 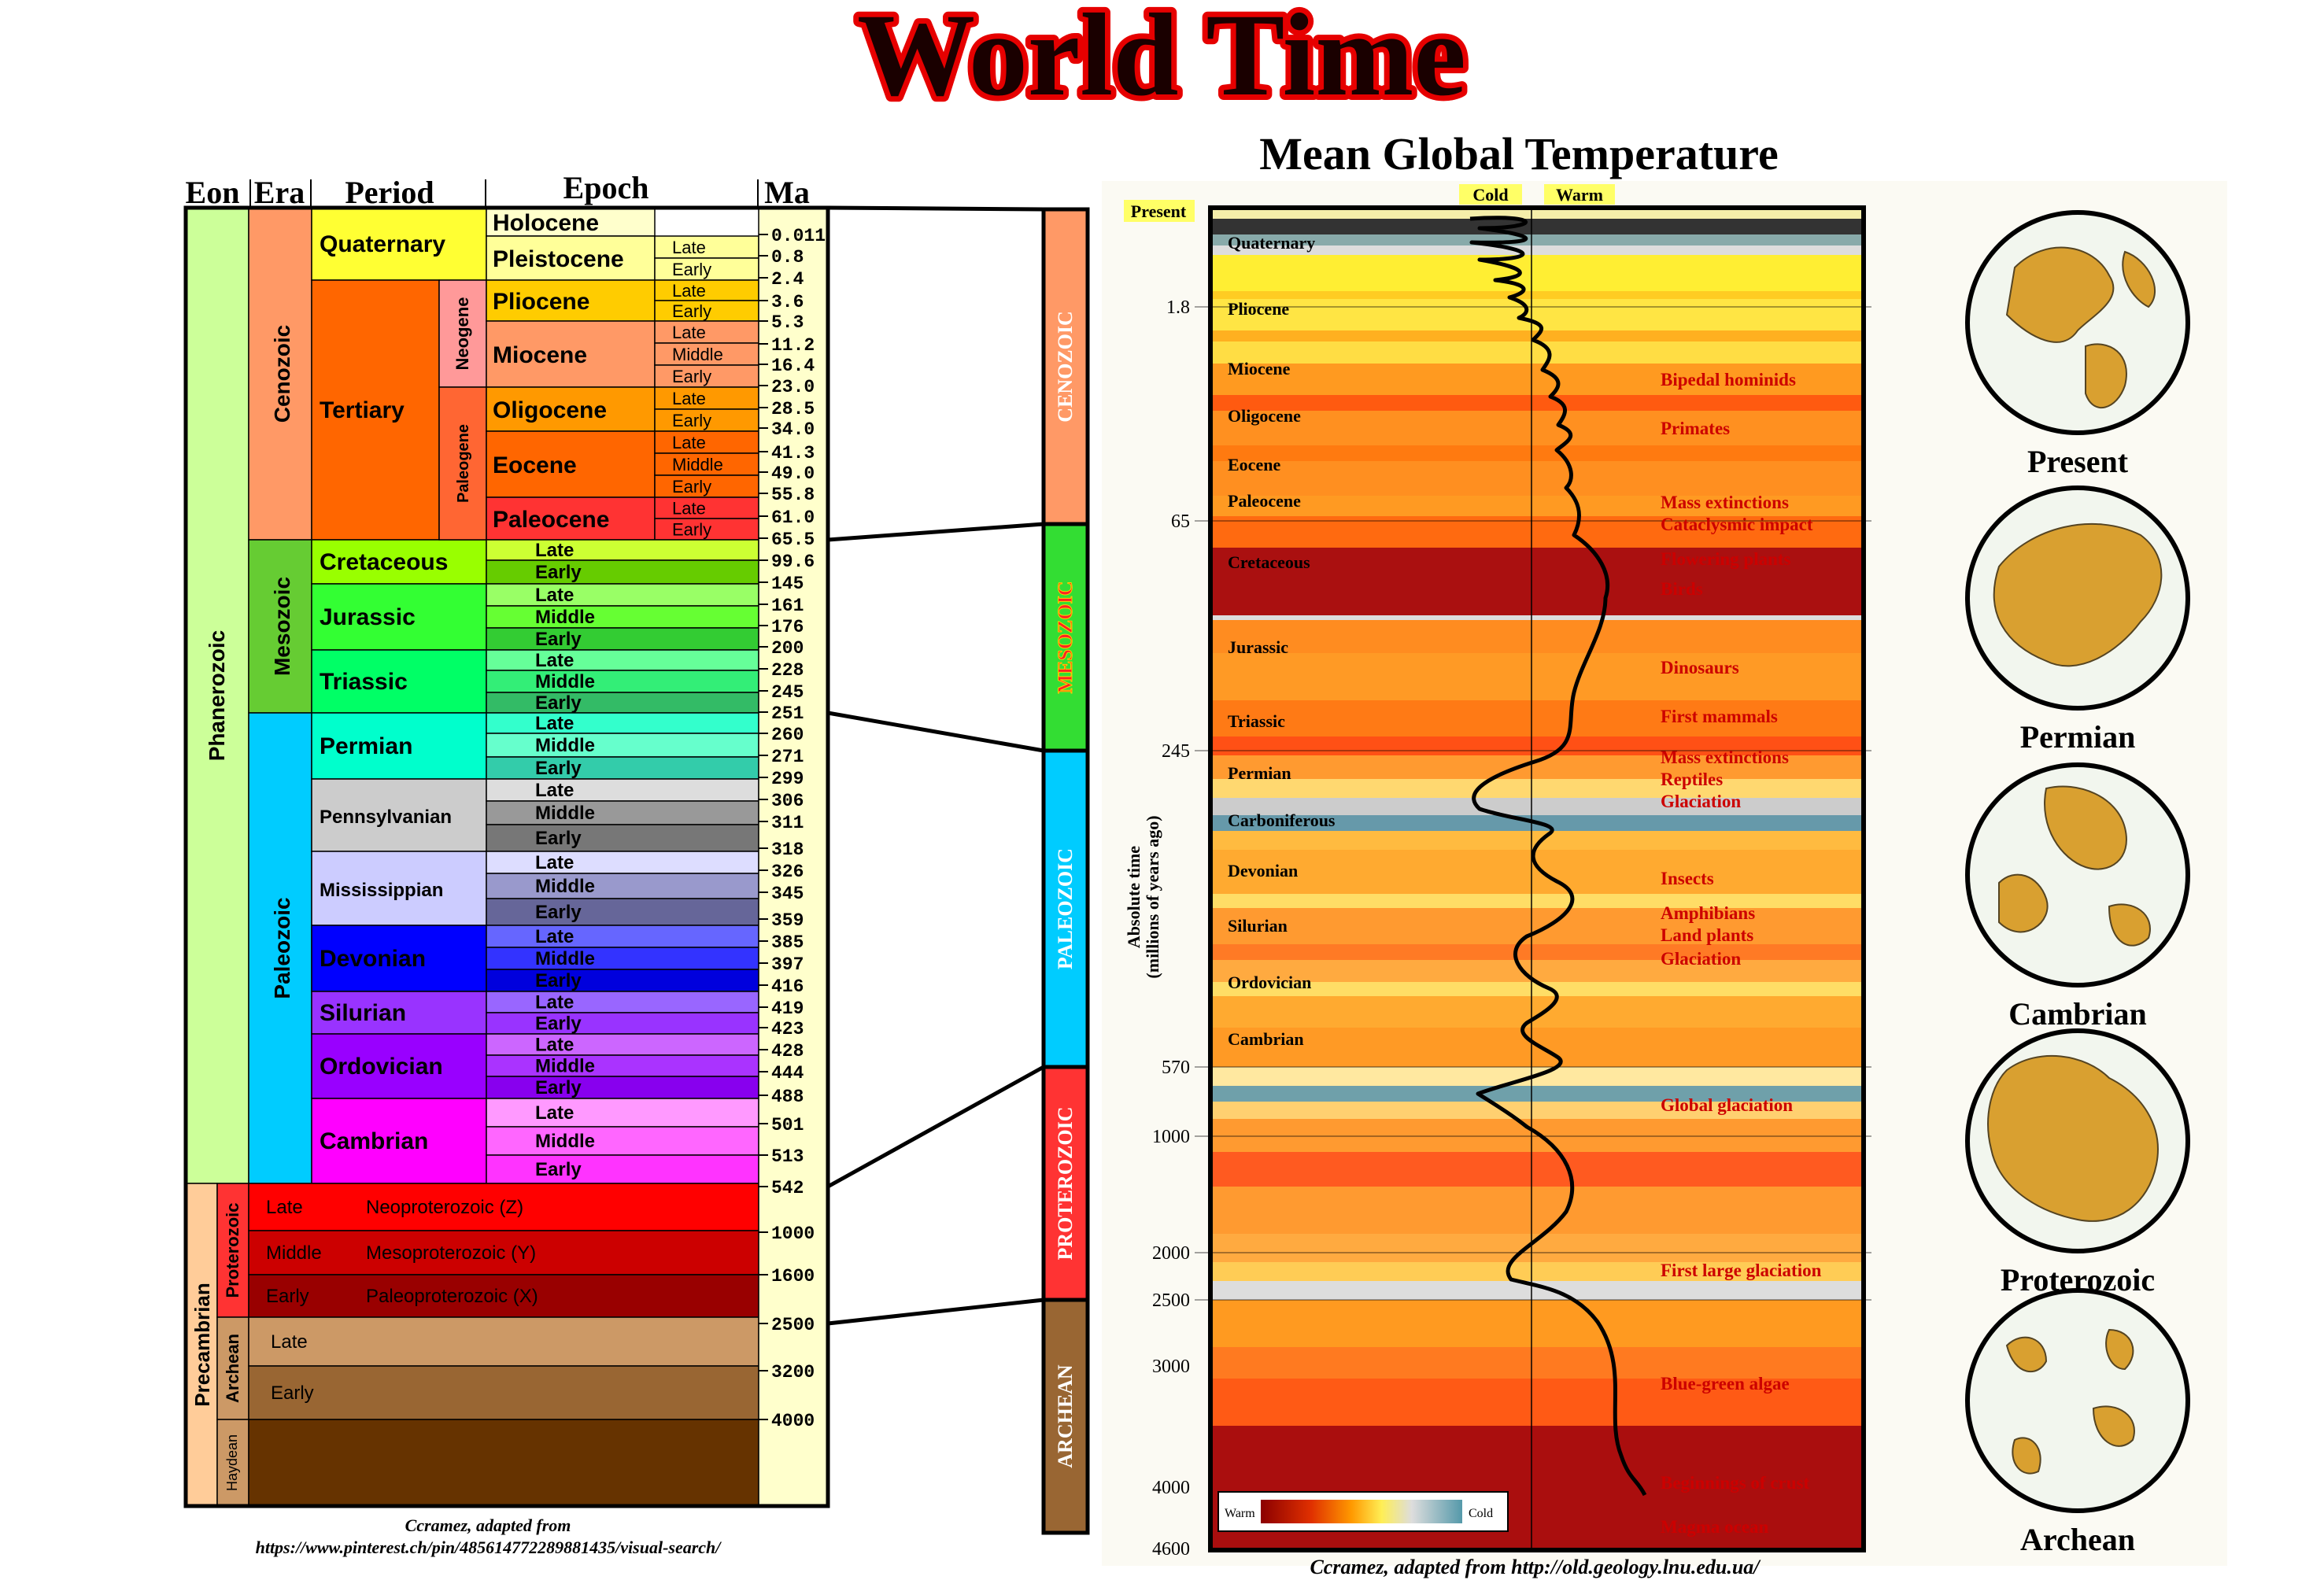 What do you see at coordinates (1258, 647) in the screenshot?
I see `chart-period-label: Jurassic` at bounding box center [1258, 647].